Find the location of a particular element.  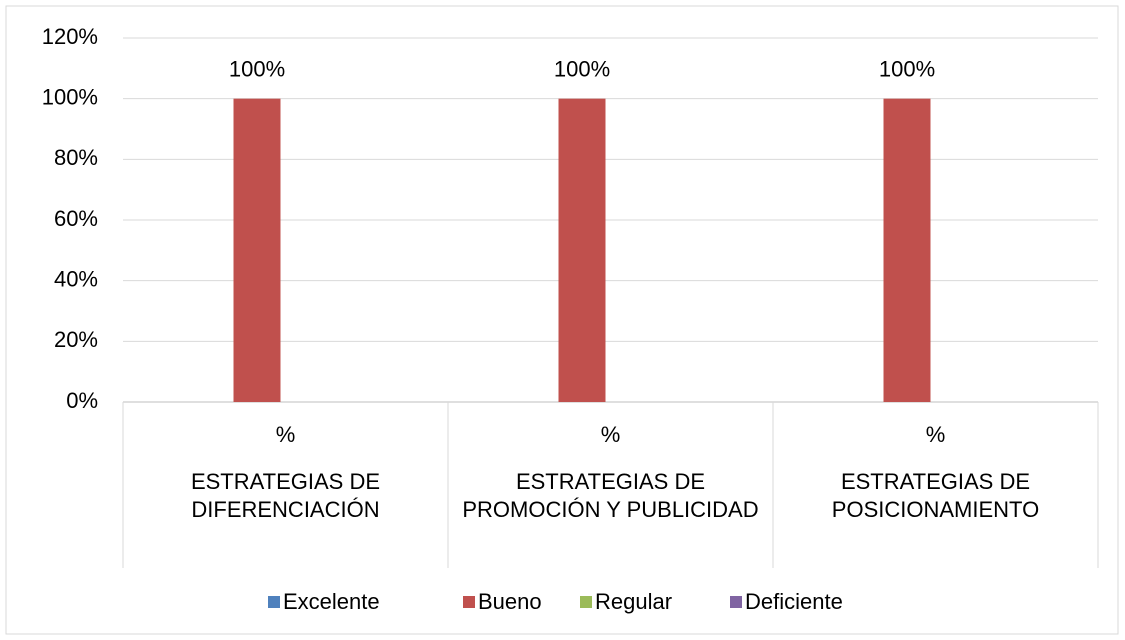

category-group-label: ESTRATEGIAS DE PROMOCIÓN Y PUBLICIDAD is located at coordinates (610, 495).